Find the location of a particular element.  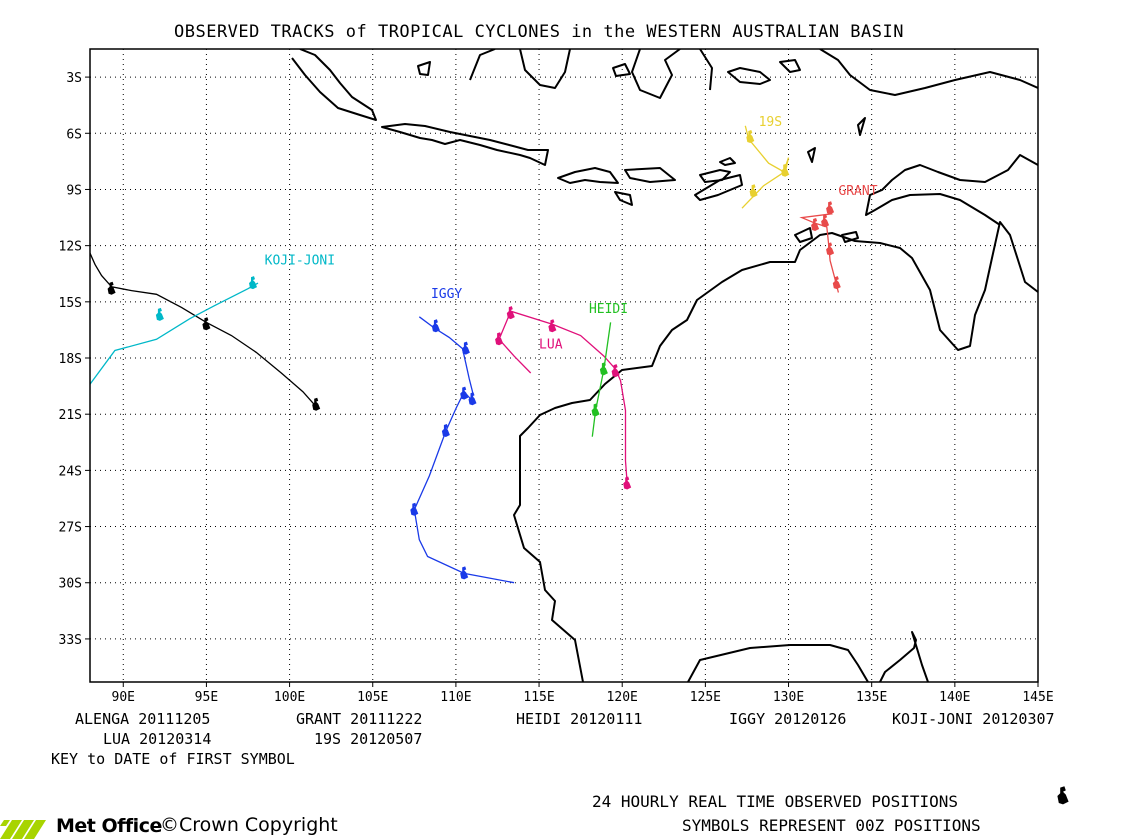

storm-label-19s: 19S is located at coordinates (770, 122).